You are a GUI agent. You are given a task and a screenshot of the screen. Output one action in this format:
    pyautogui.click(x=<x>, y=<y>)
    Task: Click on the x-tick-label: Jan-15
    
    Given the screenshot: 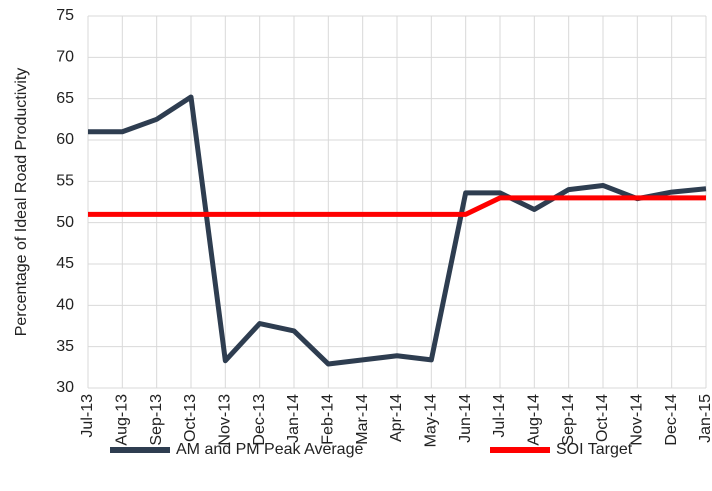 What is the action you would take?
    pyautogui.click(x=704, y=418)
    